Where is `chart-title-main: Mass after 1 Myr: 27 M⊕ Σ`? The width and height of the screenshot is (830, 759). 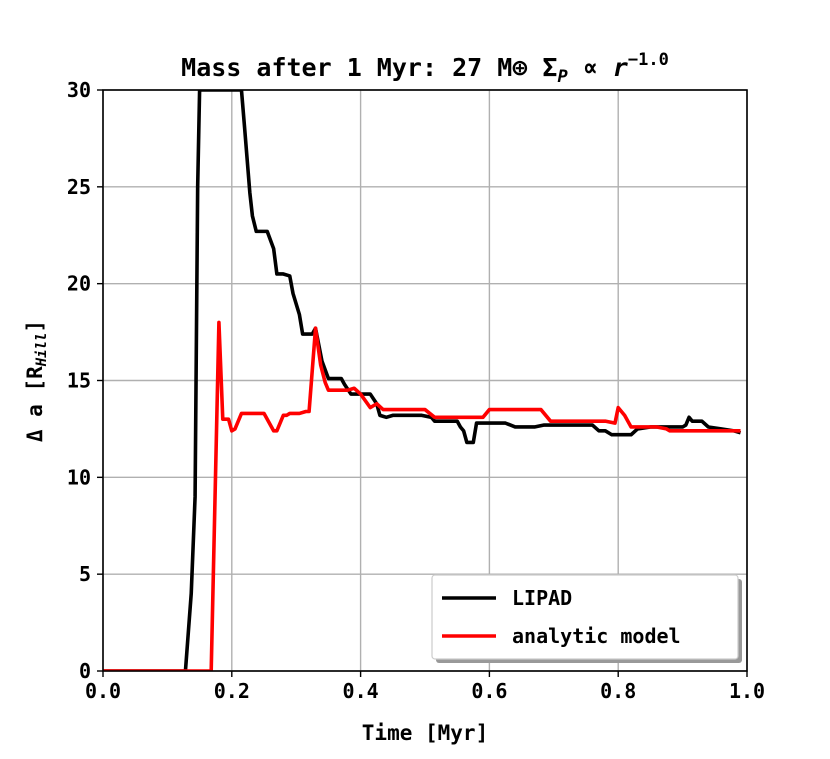 chart-title-main: Mass after 1 Myr: 27 M⊕ Σ is located at coordinates (369, 67).